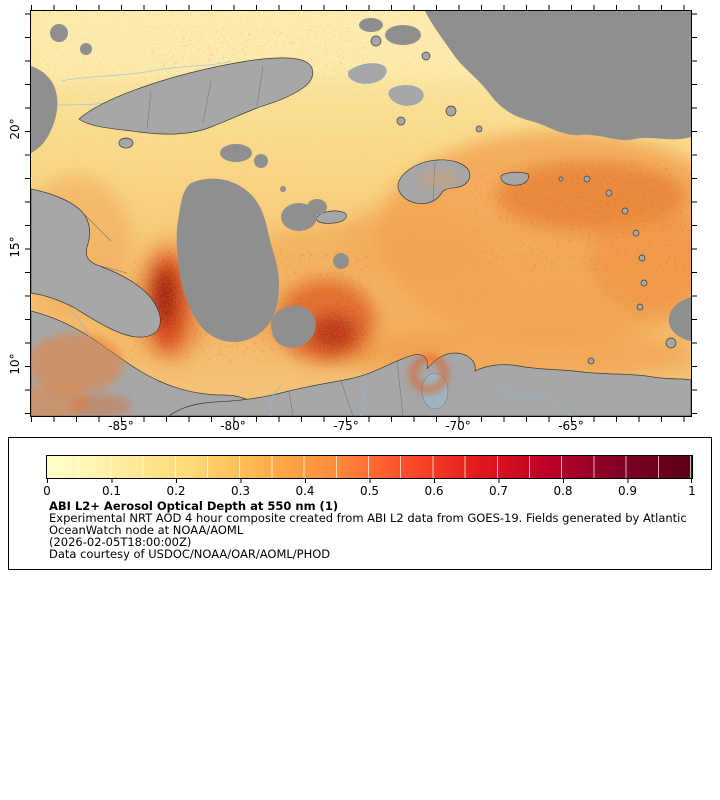  Describe the element at coordinates (233, 426) in the screenshot. I see `lon-tick-label: -80°` at that location.